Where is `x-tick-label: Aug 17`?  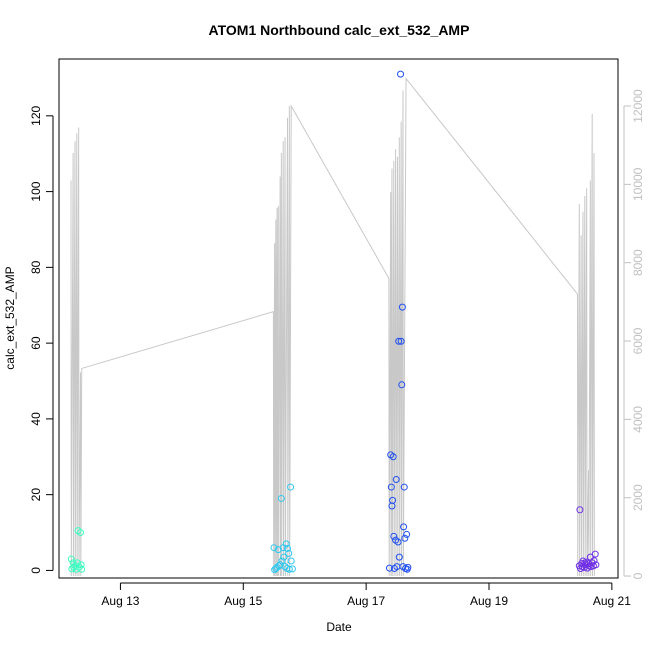
x-tick-label: Aug 17 is located at coordinates (366, 601).